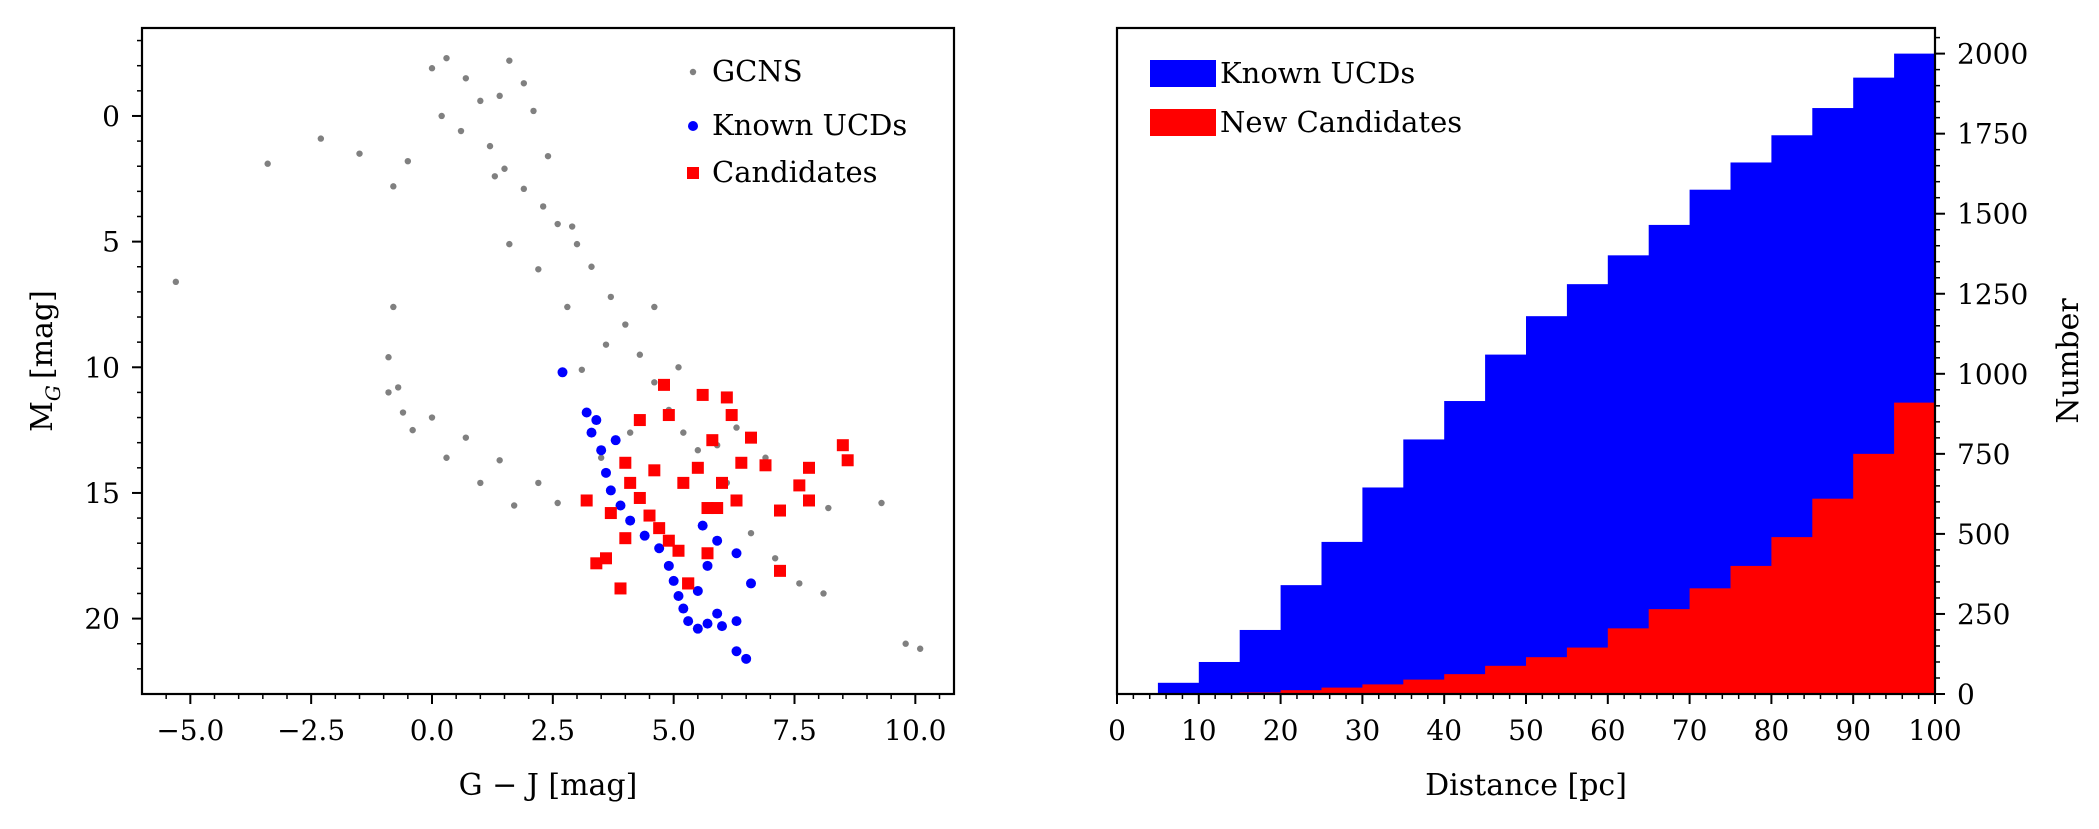  Describe the element at coordinates (794, 730) in the screenshot. I see `scatter-x-tick-label: 7.5` at that location.